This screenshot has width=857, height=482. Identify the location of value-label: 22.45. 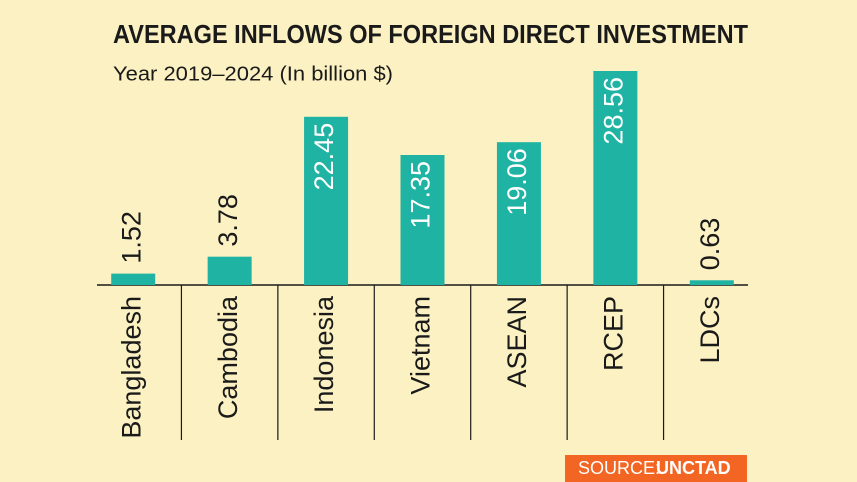
(324, 157).